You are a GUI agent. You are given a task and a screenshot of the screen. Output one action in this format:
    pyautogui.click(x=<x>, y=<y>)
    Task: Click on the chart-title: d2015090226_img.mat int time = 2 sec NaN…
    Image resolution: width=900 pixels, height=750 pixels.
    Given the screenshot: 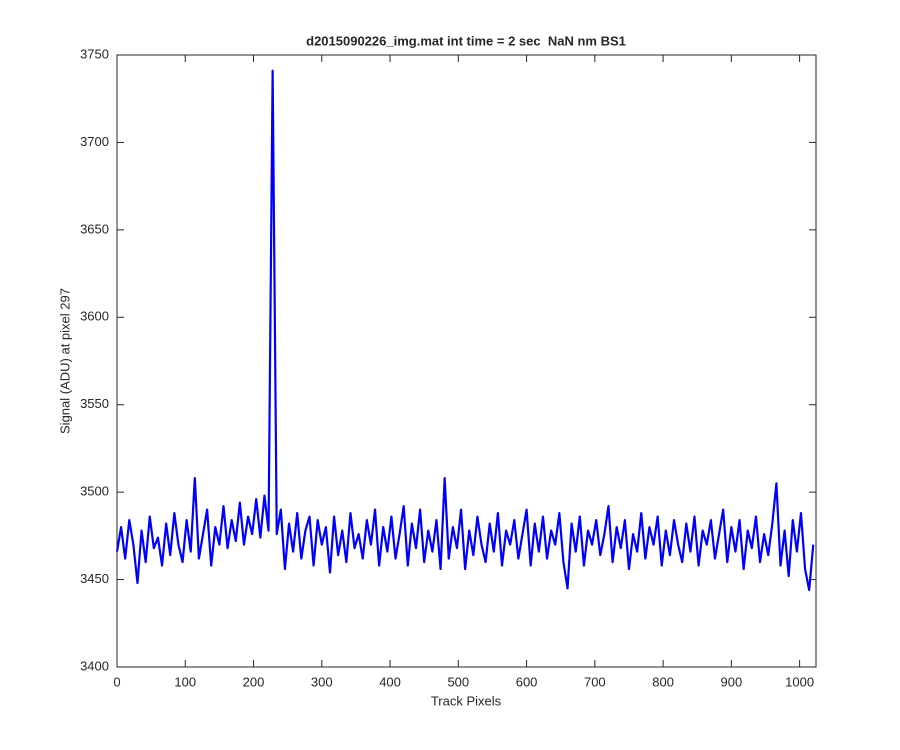 What is the action you would take?
    pyautogui.click(x=466, y=40)
    